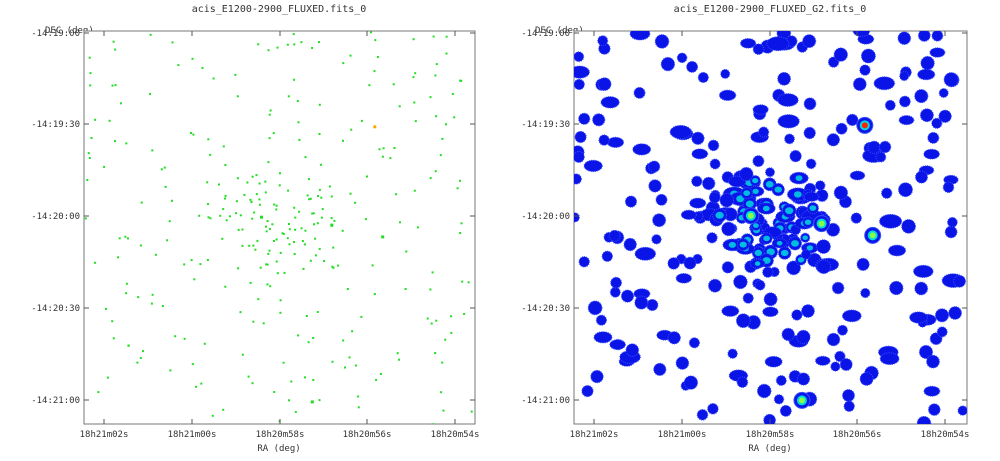  I want to click on x-tick-label: 18h20m54s, so click(455, 435).